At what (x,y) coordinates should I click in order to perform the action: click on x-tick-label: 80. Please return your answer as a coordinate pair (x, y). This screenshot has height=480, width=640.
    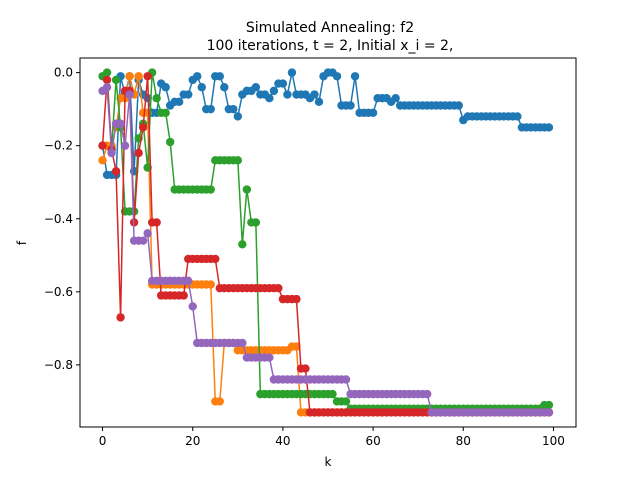
    Looking at the image, I should click on (463, 441).